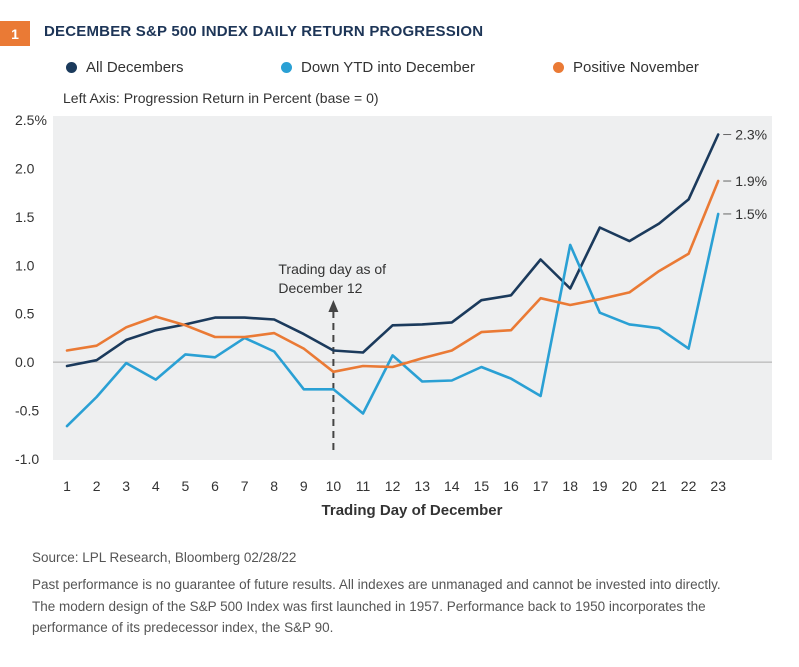 The height and width of the screenshot is (667, 799). What do you see at coordinates (25, 217) in the screenshot?
I see `y-tick-label: 1.5` at bounding box center [25, 217].